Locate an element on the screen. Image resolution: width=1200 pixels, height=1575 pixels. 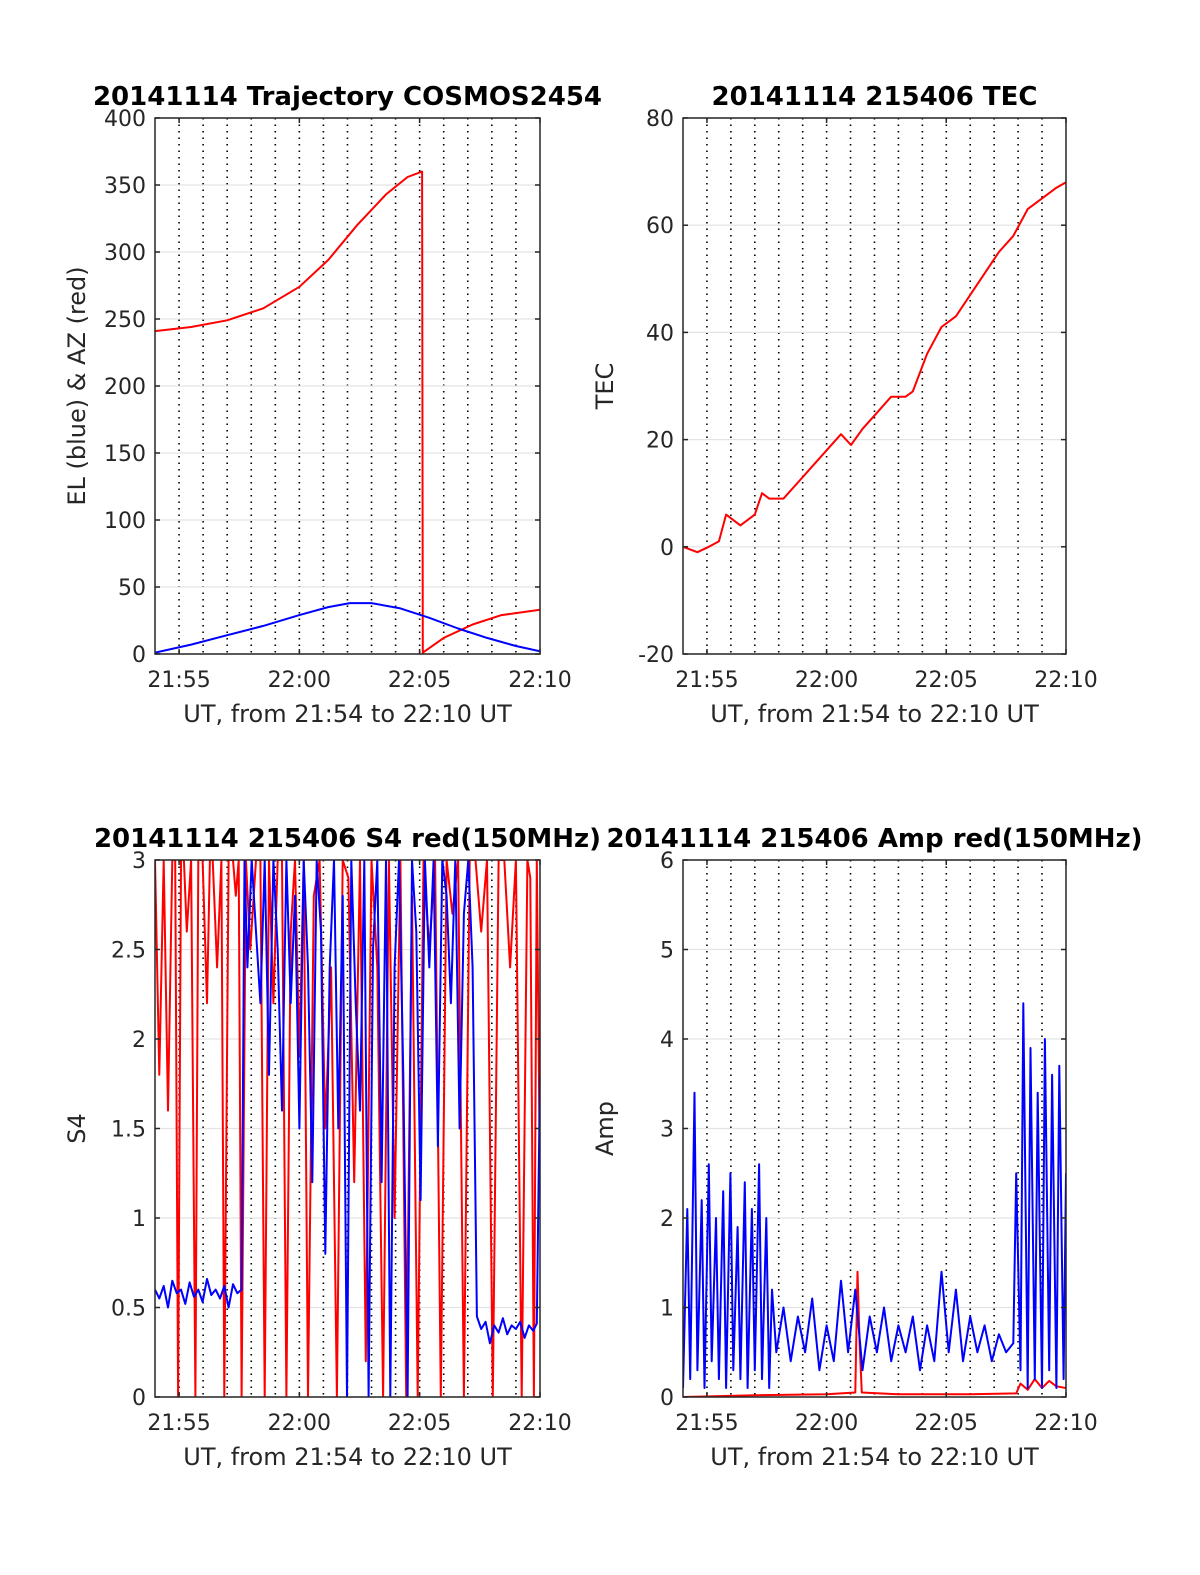
trajectory-xlabel: UT, from 21:54 to 22:10 UT is located at coordinates (347, 714).